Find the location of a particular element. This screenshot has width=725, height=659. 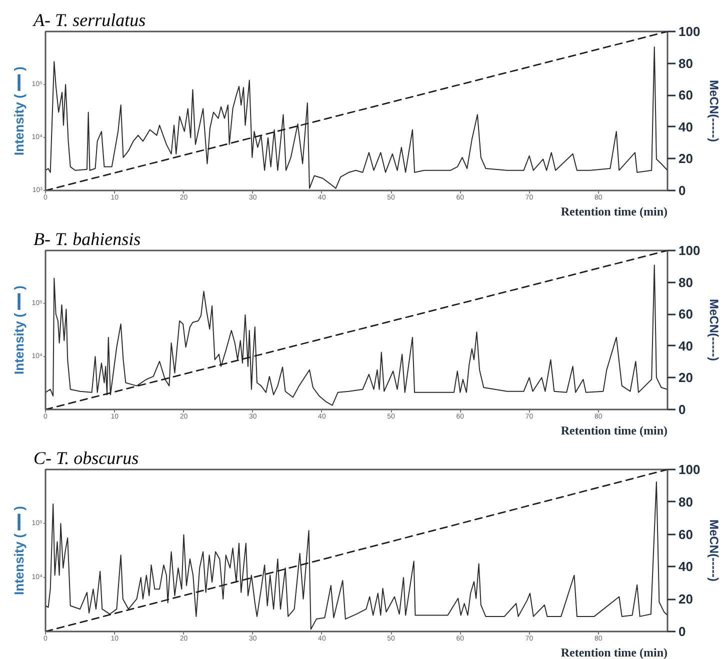

chart-title: B- T. bahiensis is located at coordinates (87, 239).